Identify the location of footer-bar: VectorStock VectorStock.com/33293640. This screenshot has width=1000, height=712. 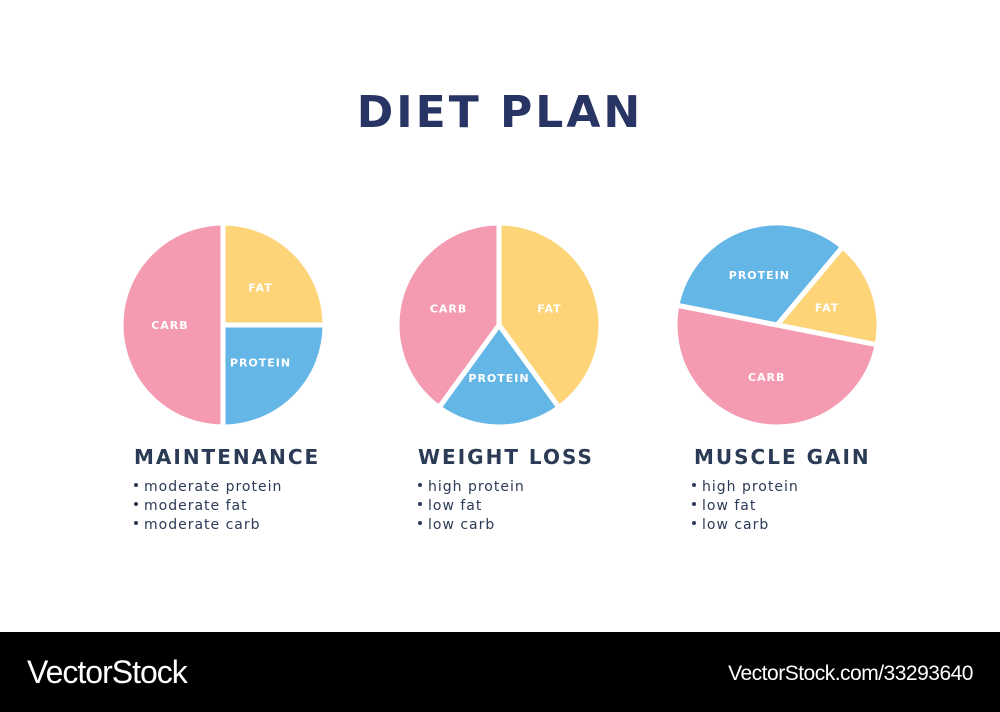
(500, 672).